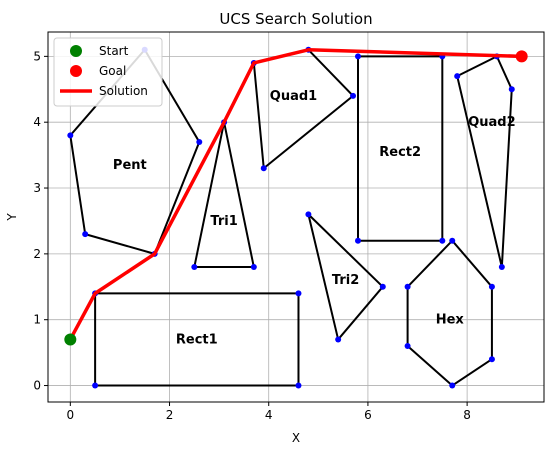 Image resolution: width=554 pixels, height=455 pixels. What do you see at coordinates (368, 415) in the screenshot?
I see `x-tick-label-6: 6` at bounding box center [368, 415].